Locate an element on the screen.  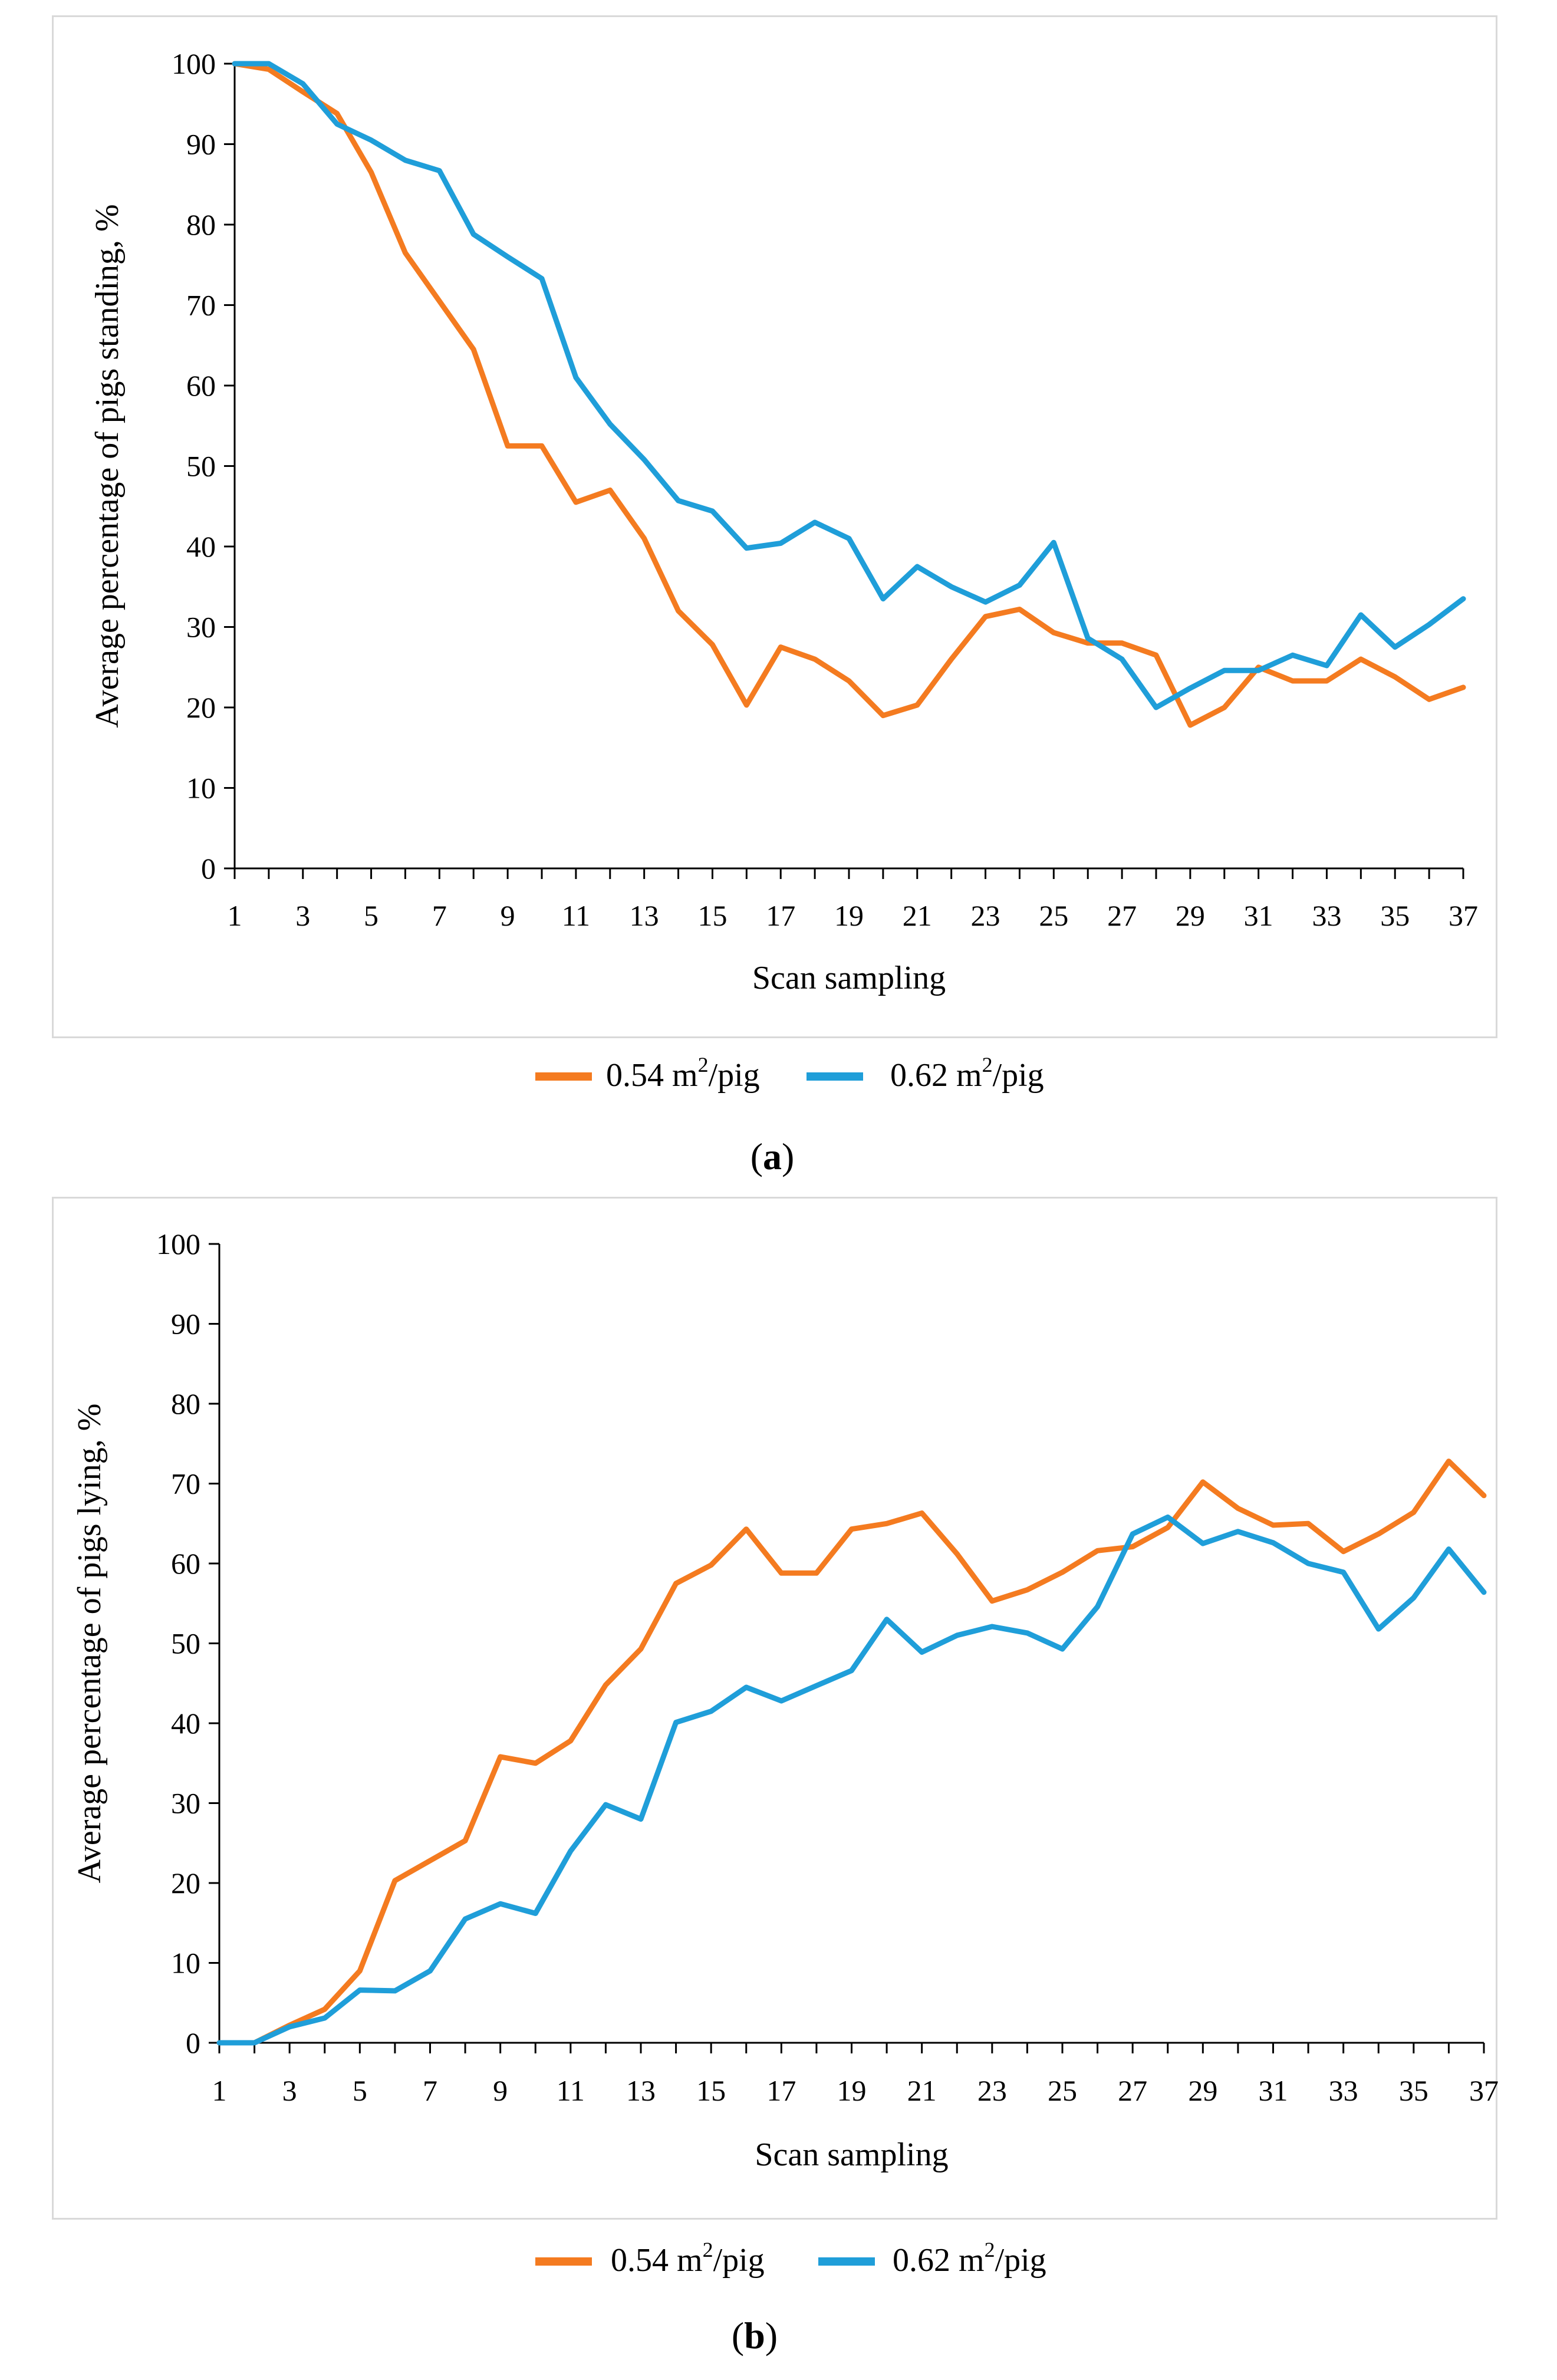
panel-label-b: (b) is located at coordinates (755, 2335).